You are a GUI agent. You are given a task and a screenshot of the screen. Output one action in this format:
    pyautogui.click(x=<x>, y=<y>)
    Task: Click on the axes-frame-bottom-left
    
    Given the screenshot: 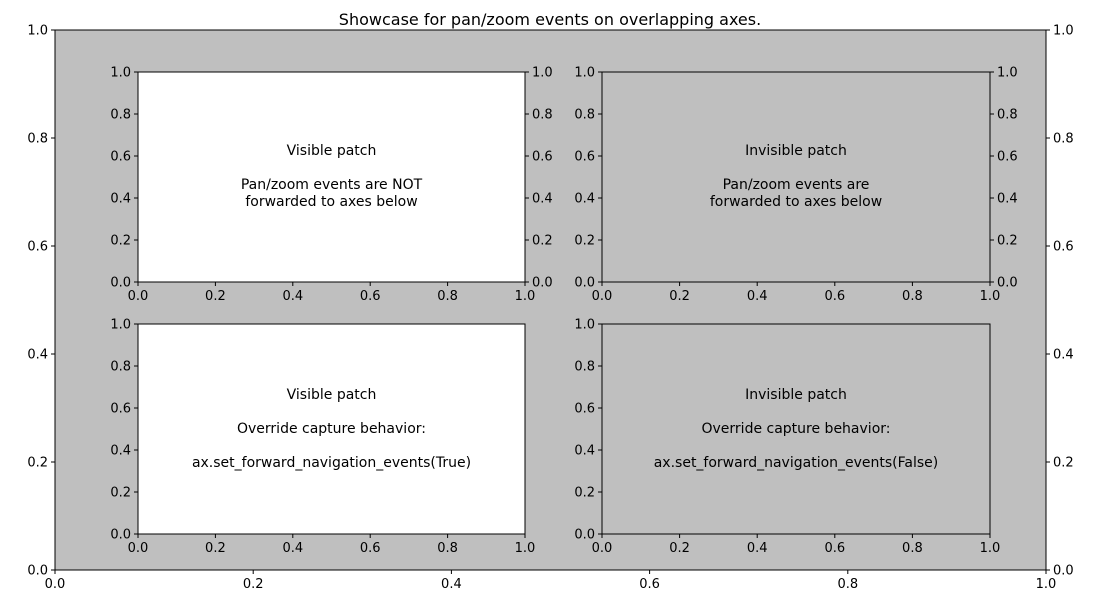 What is the action you would take?
    pyautogui.click(x=331, y=429)
    